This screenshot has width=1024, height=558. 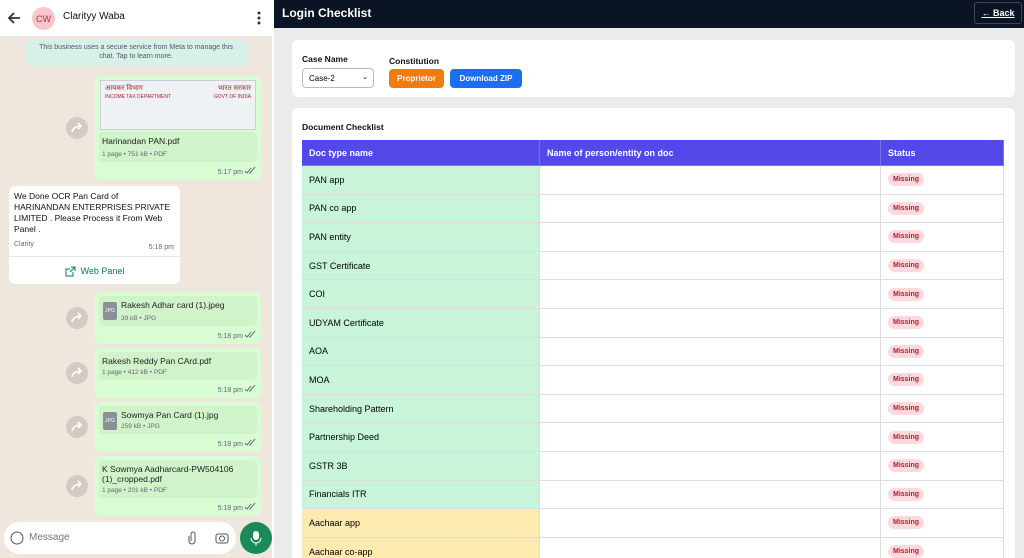 I want to click on divider, so click(x=94, y=256).